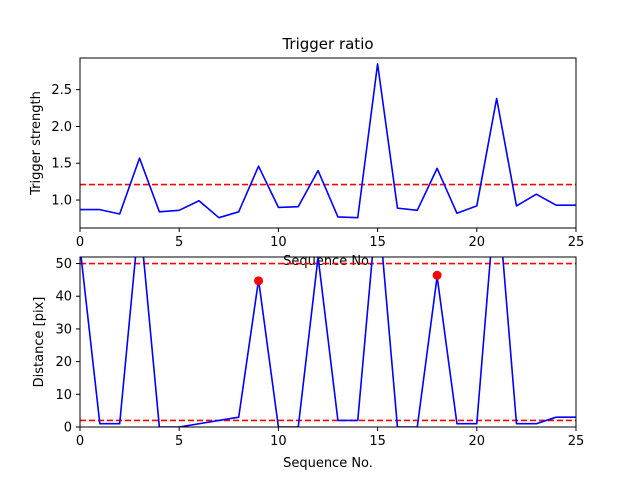 Image resolution: width=640 pixels, height=480 pixels. I want to click on y-axis: 1.0 1.5 2.0 2.5, so click(65, 146).